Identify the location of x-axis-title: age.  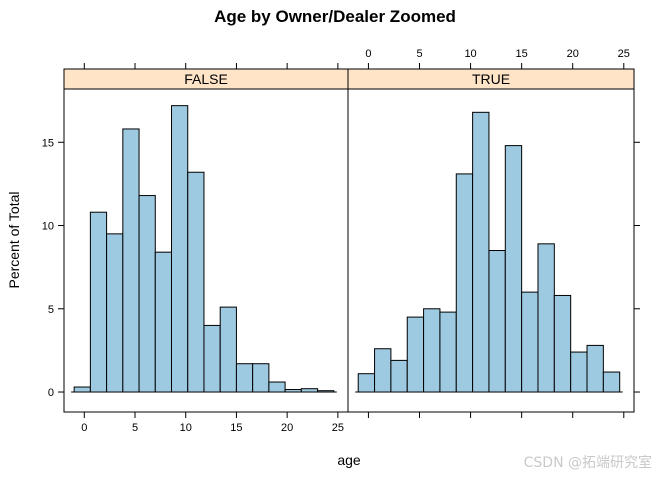
(349, 460).